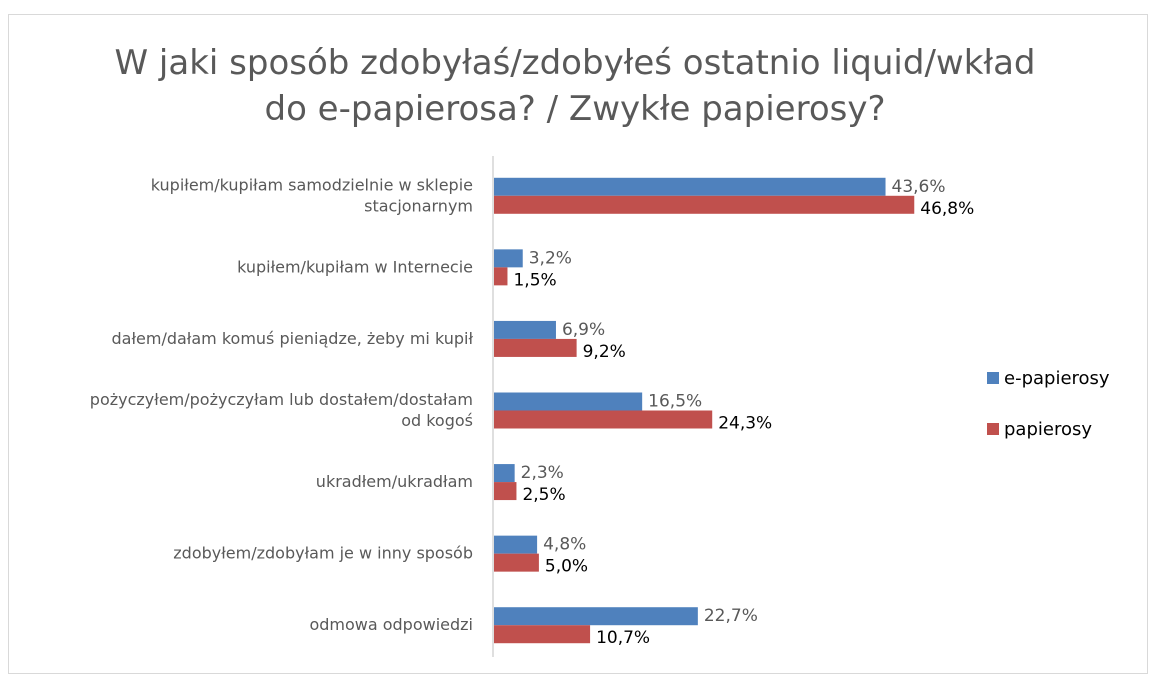  What do you see at coordinates (566, 567) in the screenshot?
I see `data-label: 5,0%` at bounding box center [566, 567].